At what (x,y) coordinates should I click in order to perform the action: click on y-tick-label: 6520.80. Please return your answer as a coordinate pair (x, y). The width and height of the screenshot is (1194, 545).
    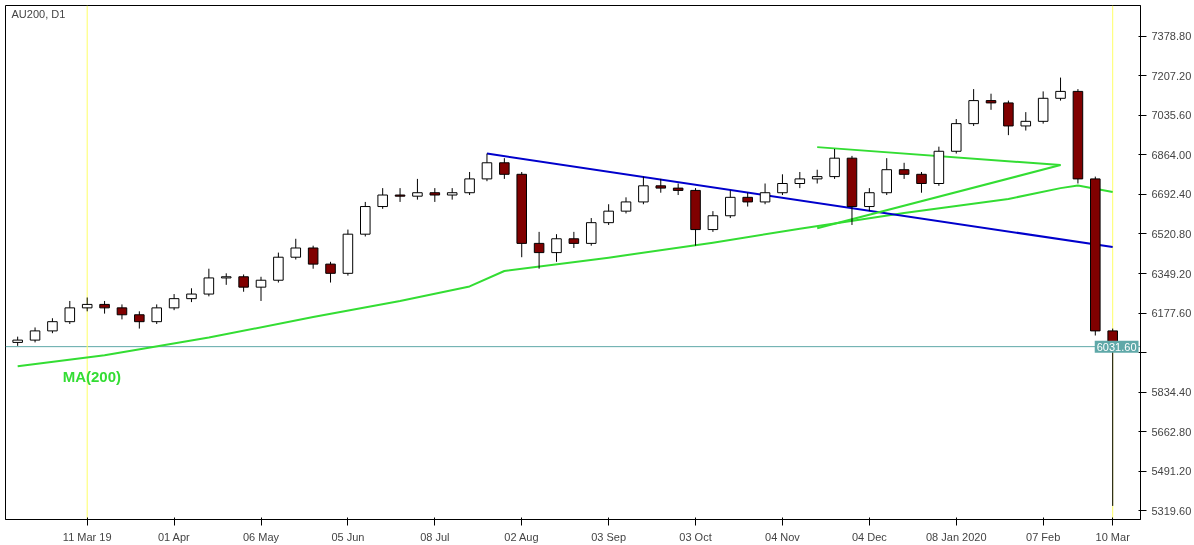
    Looking at the image, I should click on (1171, 233).